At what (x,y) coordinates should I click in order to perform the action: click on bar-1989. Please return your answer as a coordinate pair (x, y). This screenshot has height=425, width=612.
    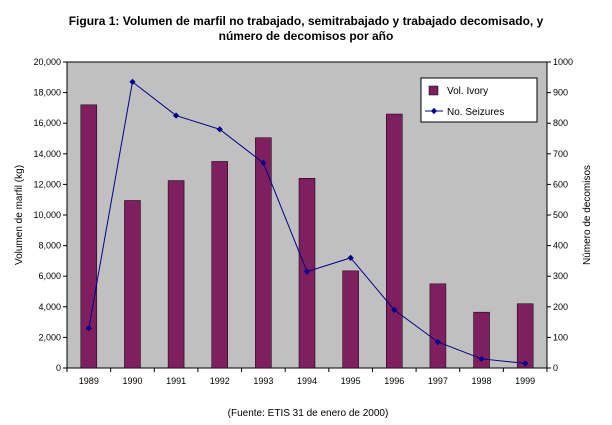
    Looking at the image, I should click on (89, 236).